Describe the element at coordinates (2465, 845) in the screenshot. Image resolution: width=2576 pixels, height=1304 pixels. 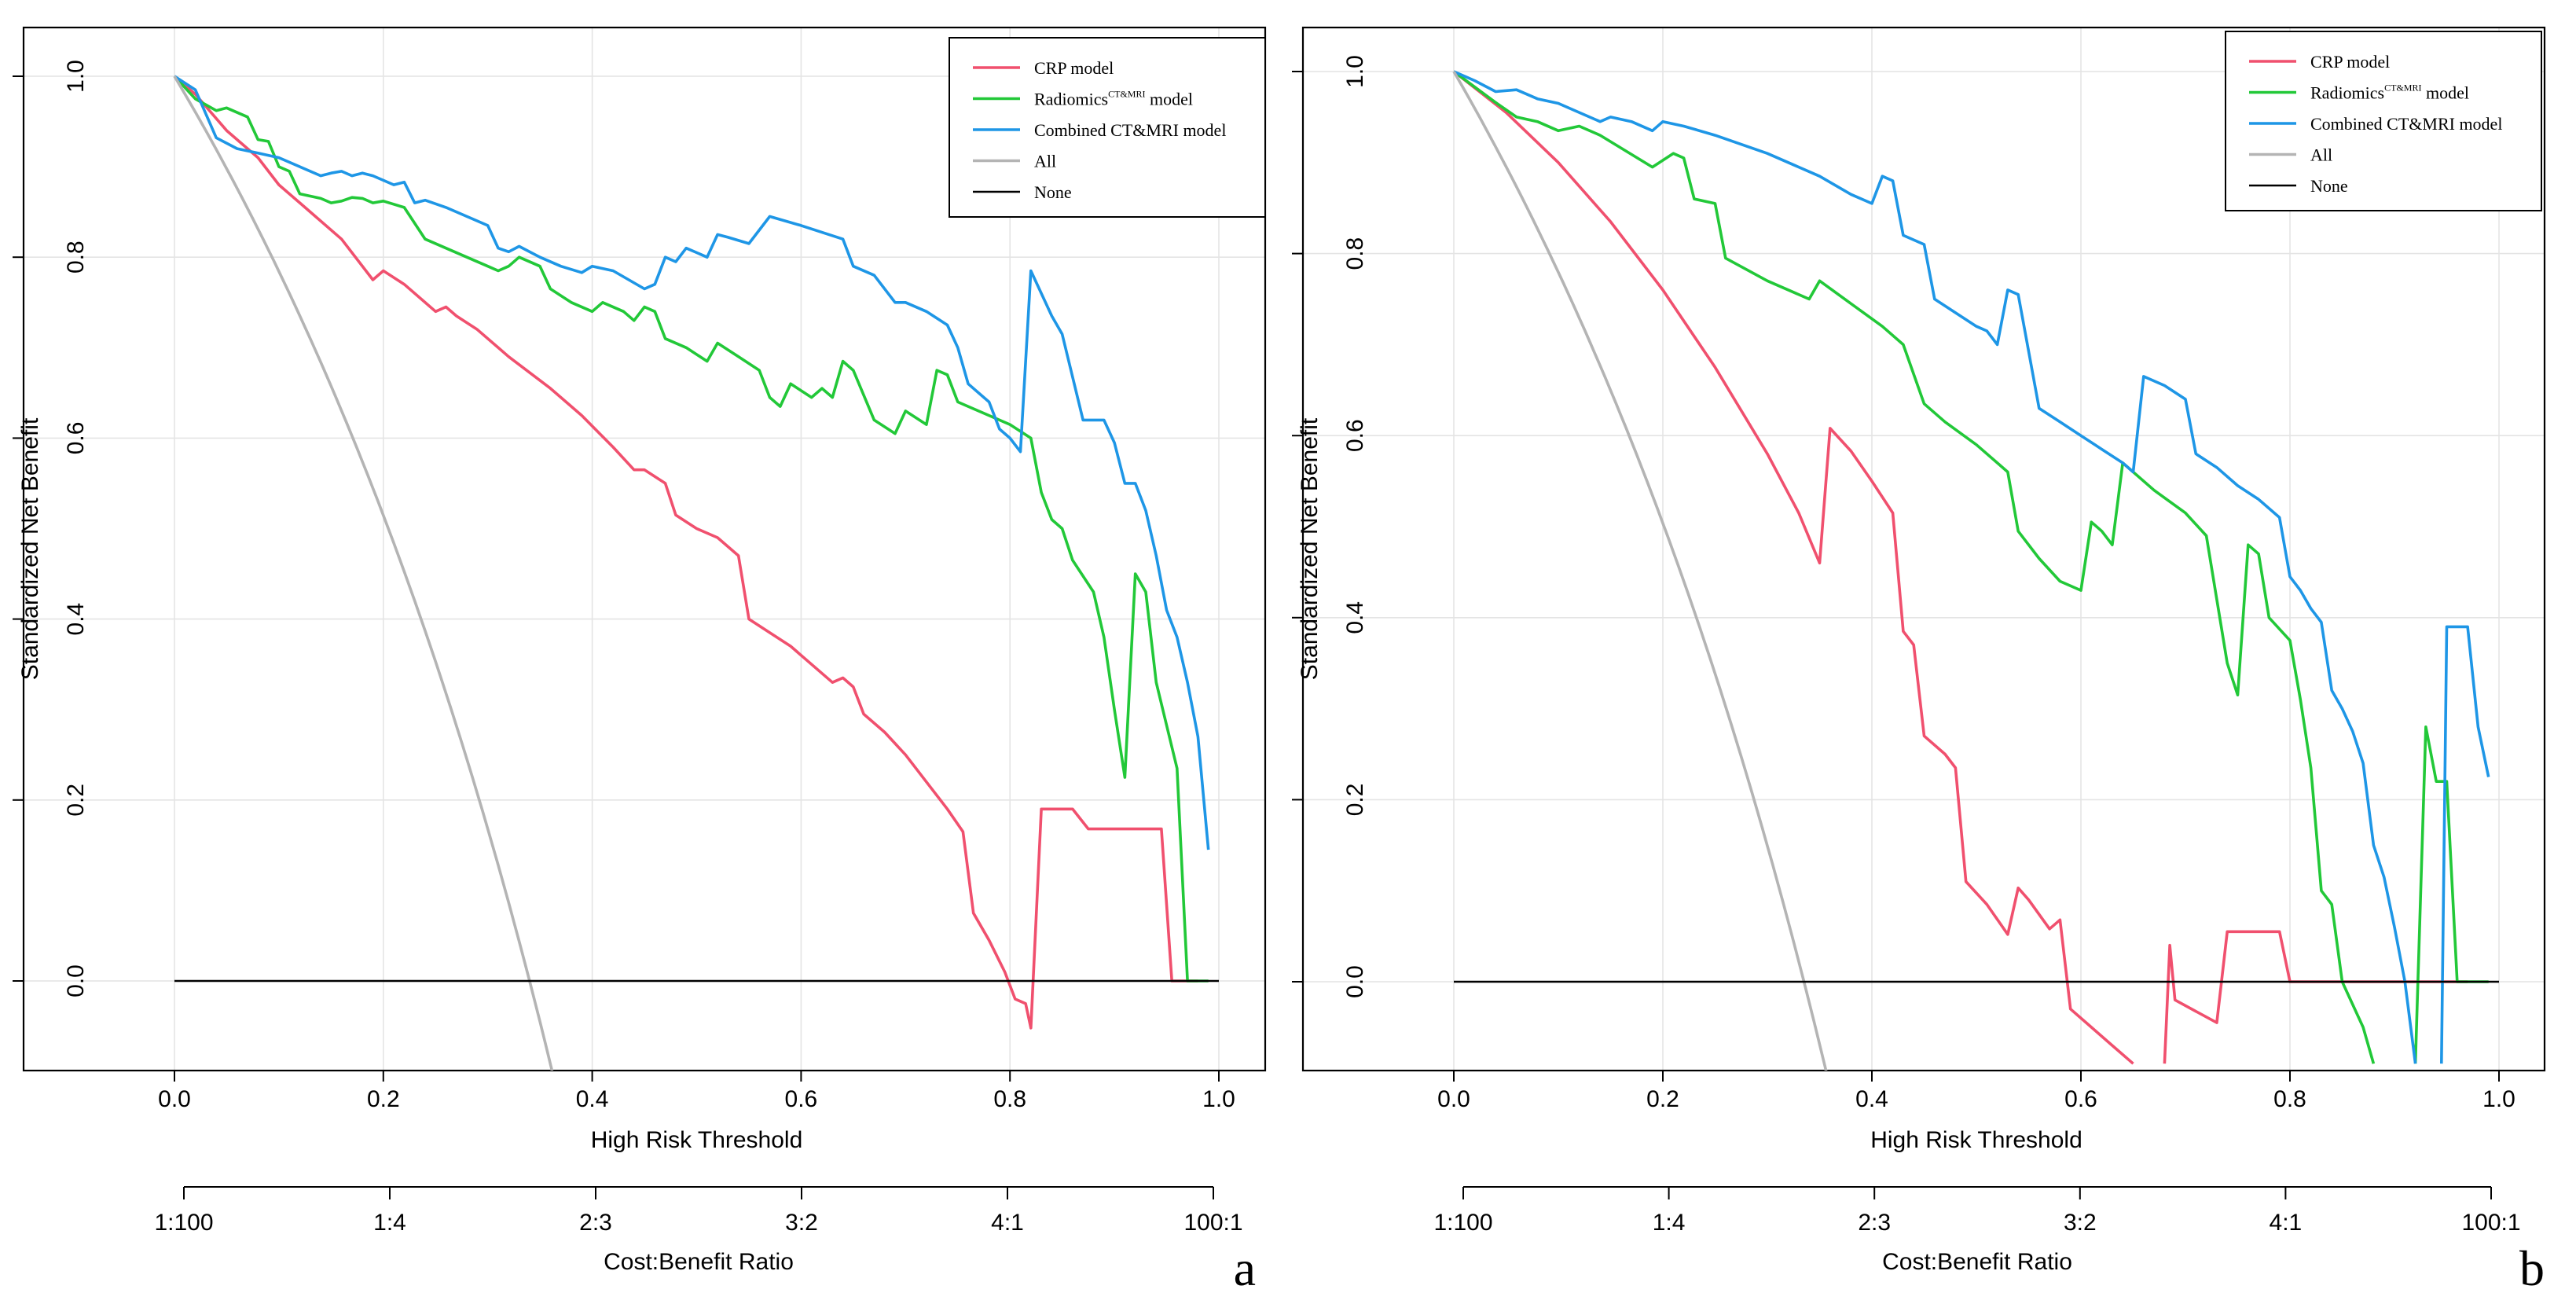
I see `series-line-combined-ct-mri-model` at that location.